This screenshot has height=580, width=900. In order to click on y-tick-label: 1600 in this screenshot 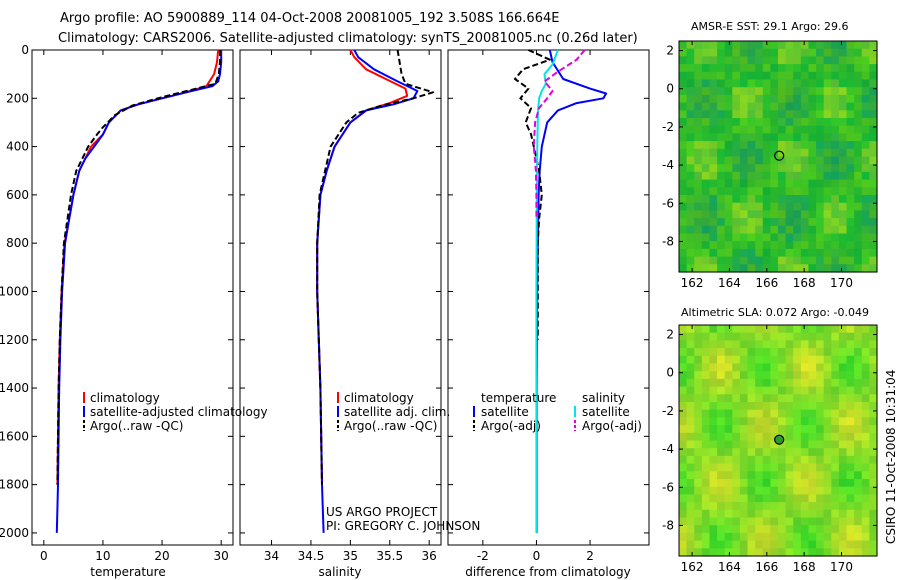, I will do `click(14, 436)`.